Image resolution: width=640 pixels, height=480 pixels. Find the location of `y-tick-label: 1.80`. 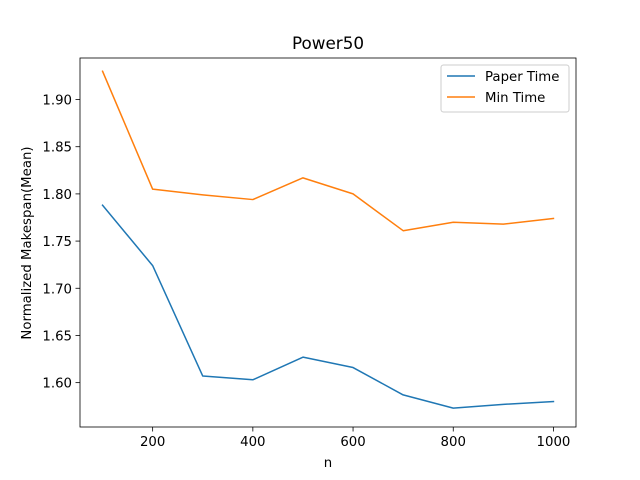

y-tick-label: 1.80 is located at coordinates (57, 195).